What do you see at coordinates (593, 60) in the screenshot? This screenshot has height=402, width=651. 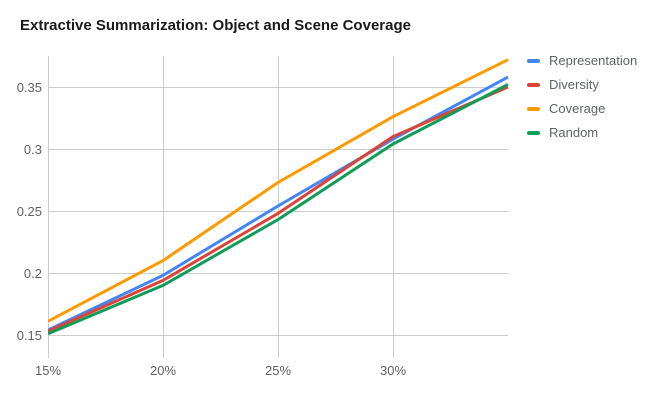 I see `legend-label: Representation` at bounding box center [593, 60].